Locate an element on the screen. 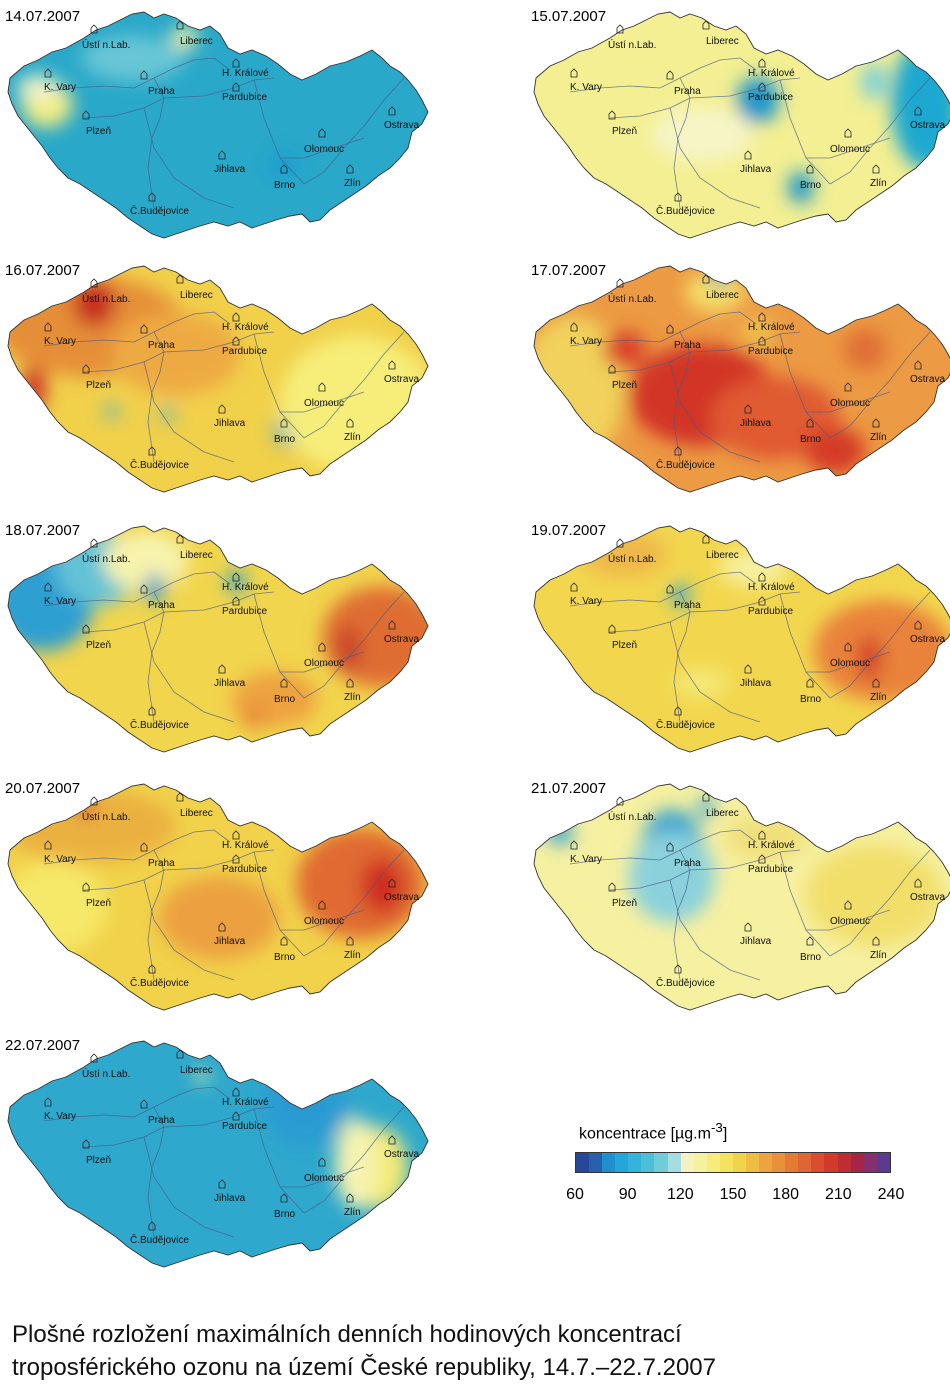  city-label: Praha is located at coordinates (161, 345).